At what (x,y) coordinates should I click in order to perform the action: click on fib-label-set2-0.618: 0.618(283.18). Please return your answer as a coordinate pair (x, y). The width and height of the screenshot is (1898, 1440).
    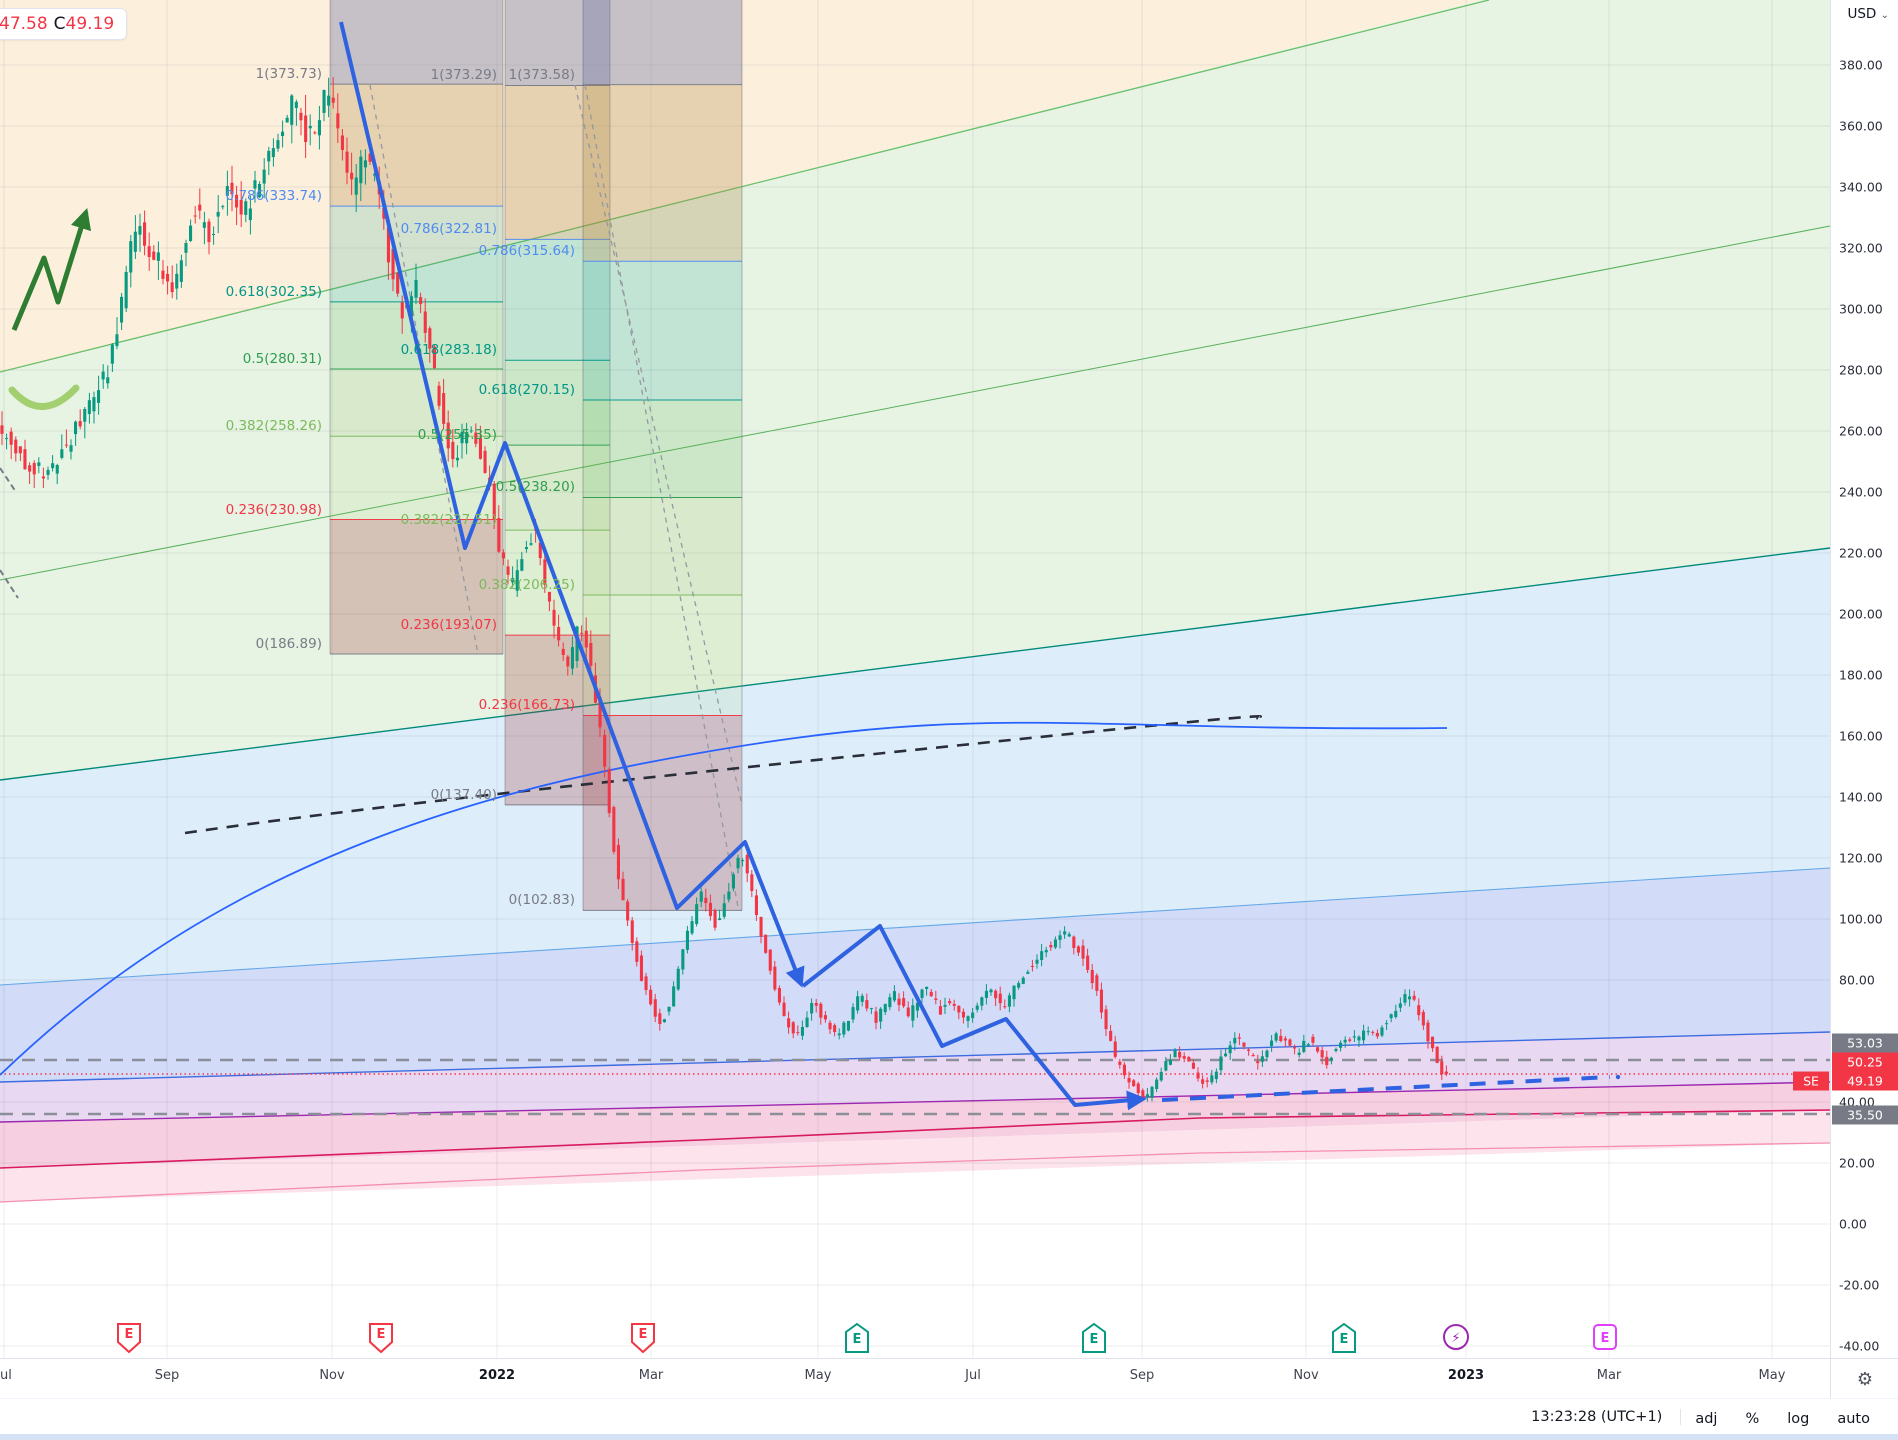
    Looking at the image, I should click on (448, 350).